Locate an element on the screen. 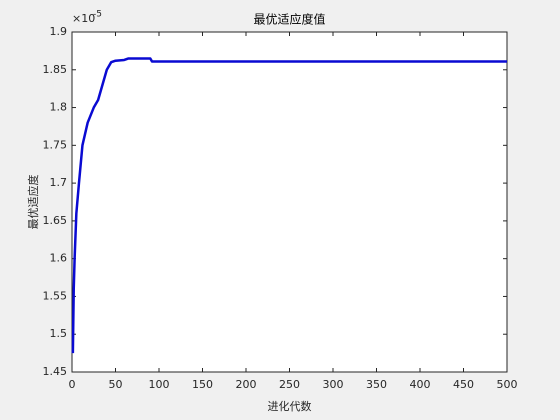 The image size is (560, 420). y-multiplier-base: ×10 is located at coordinates (83, 18).